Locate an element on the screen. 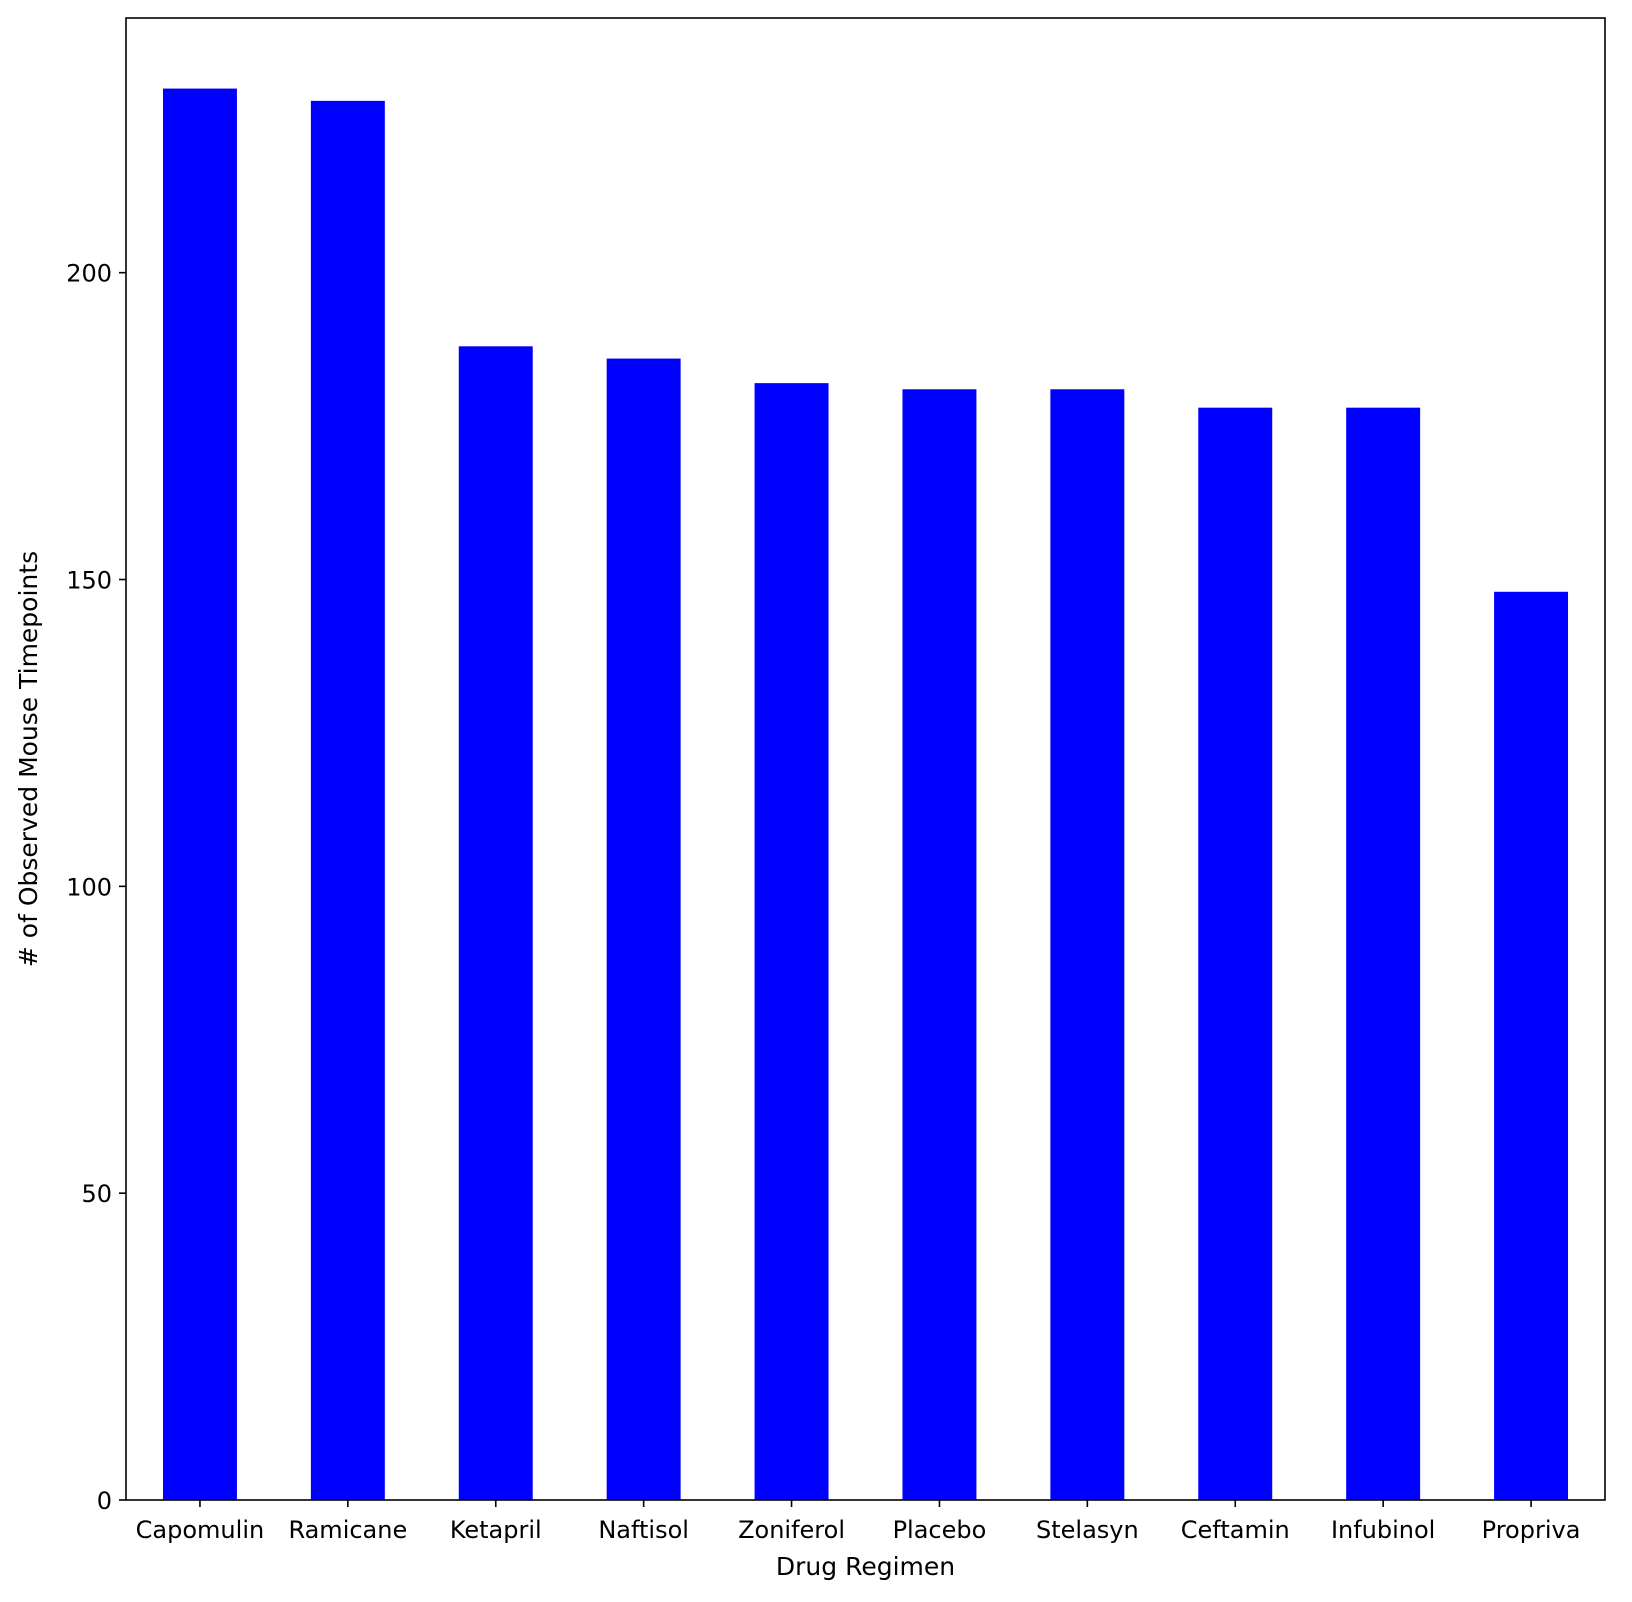 The height and width of the screenshot is (1602, 1632). bar-ketapril is located at coordinates (495, 923).